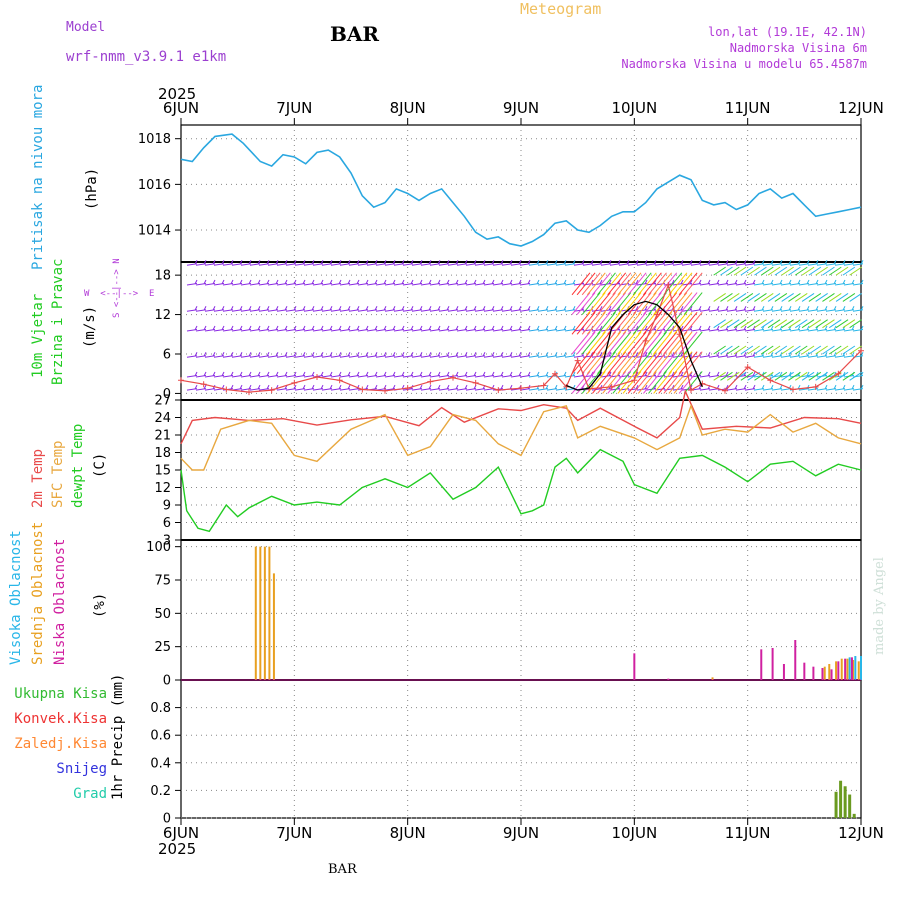 This screenshot has height=900, width=900. I want to click on ytick-label-cloud: 75, so click(162, 581).